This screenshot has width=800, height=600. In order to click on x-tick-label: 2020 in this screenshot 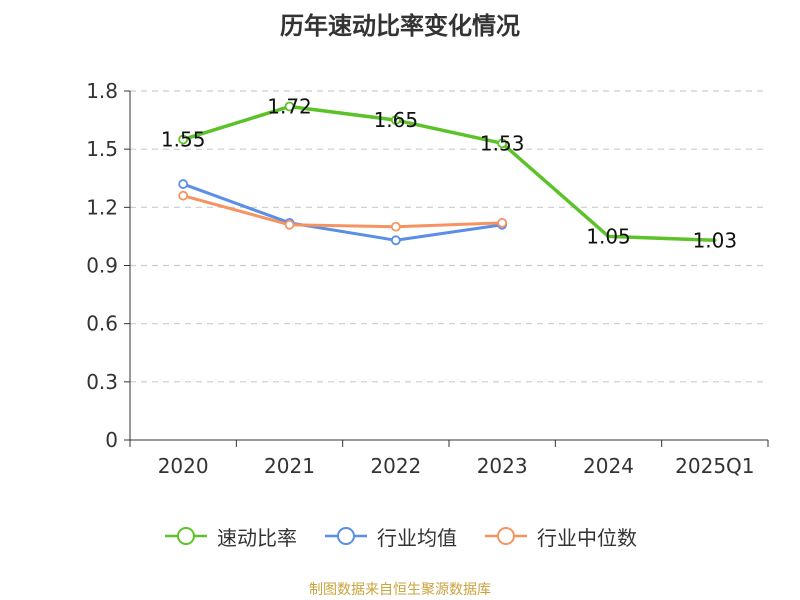, I will do `click(183, 466)`.